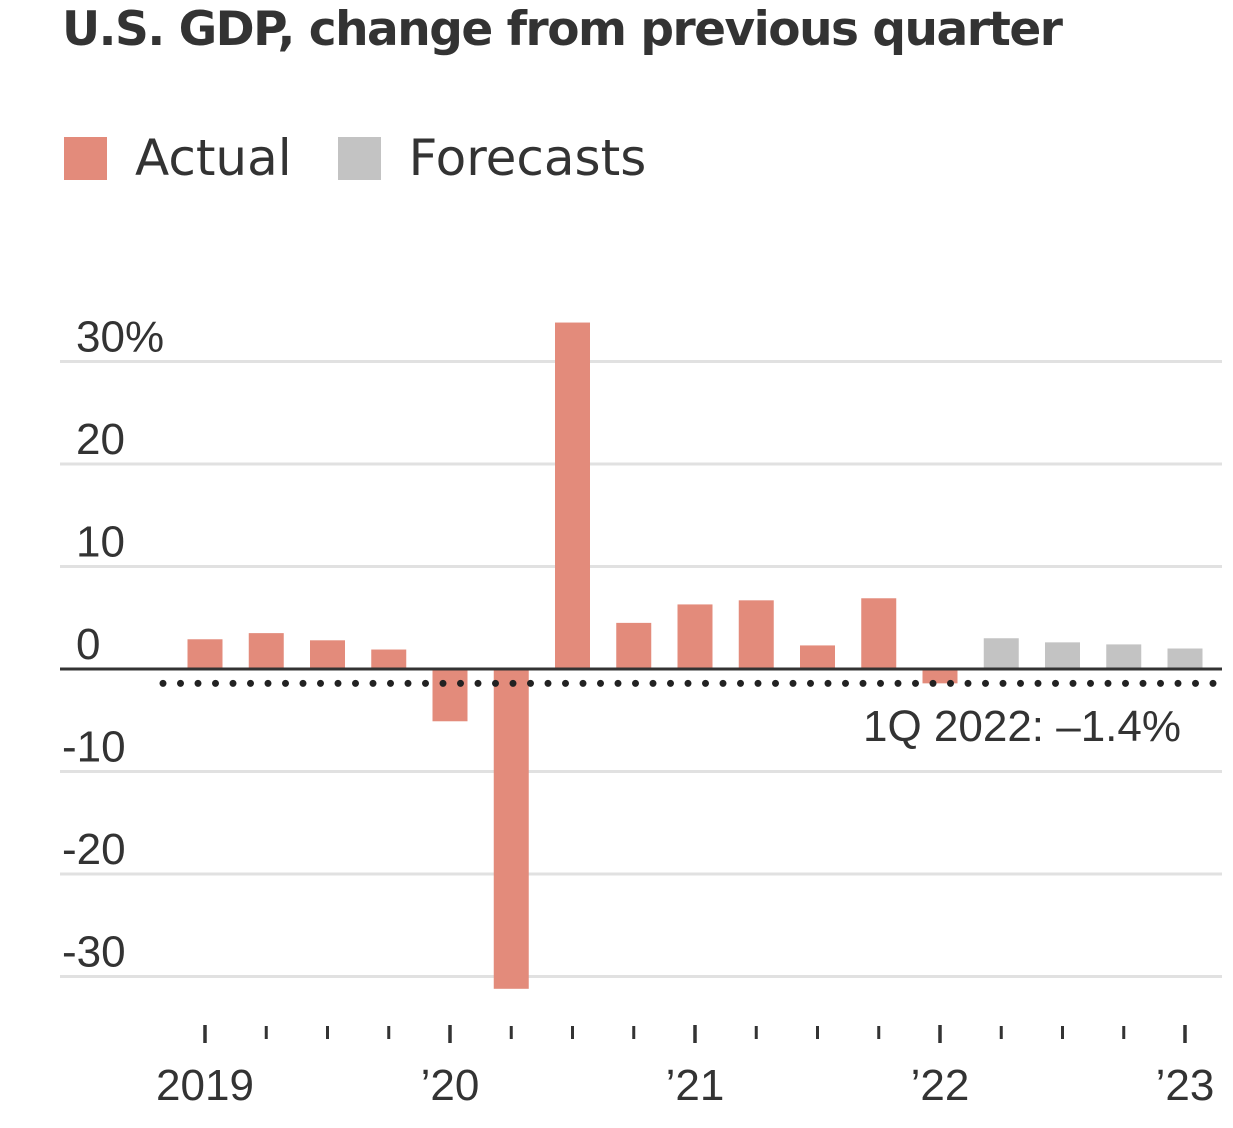 This screenshot has width=1233, height=1128. Describe the element at coordinates (695, 1085) in the screenshot. I see `x-tick-label: ’21` at that location.